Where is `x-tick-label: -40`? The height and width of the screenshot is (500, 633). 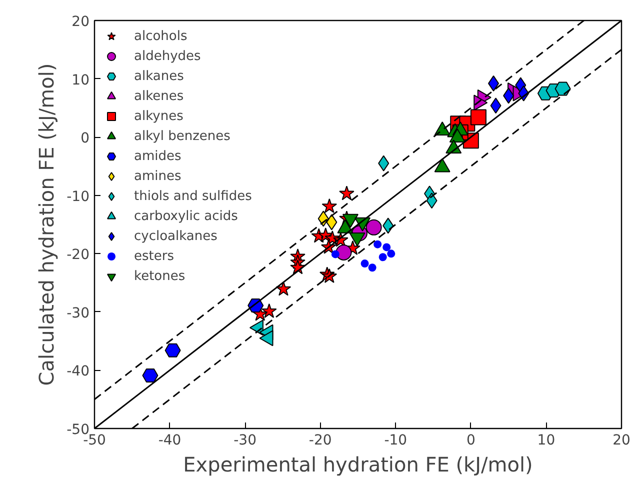 x-tick-label: -40 is located at coordinates (170, 440).